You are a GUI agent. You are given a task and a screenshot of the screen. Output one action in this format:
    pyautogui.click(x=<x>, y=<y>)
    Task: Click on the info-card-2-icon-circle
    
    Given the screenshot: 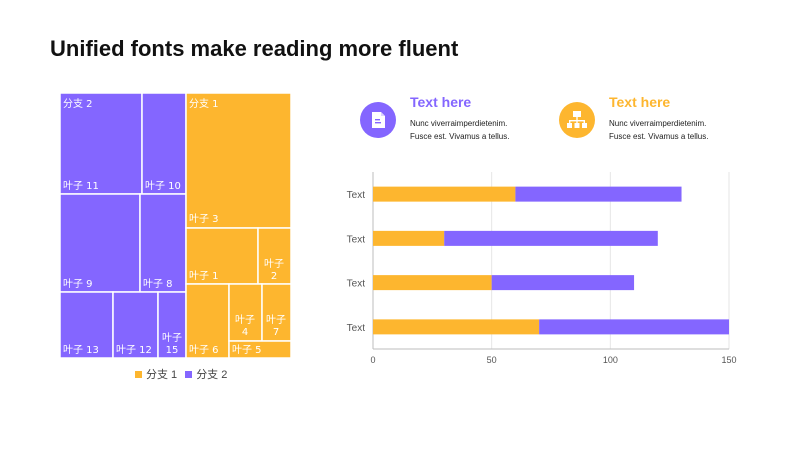 What is the action you would take?
    pyautogui.click(x=577, y=120)
    